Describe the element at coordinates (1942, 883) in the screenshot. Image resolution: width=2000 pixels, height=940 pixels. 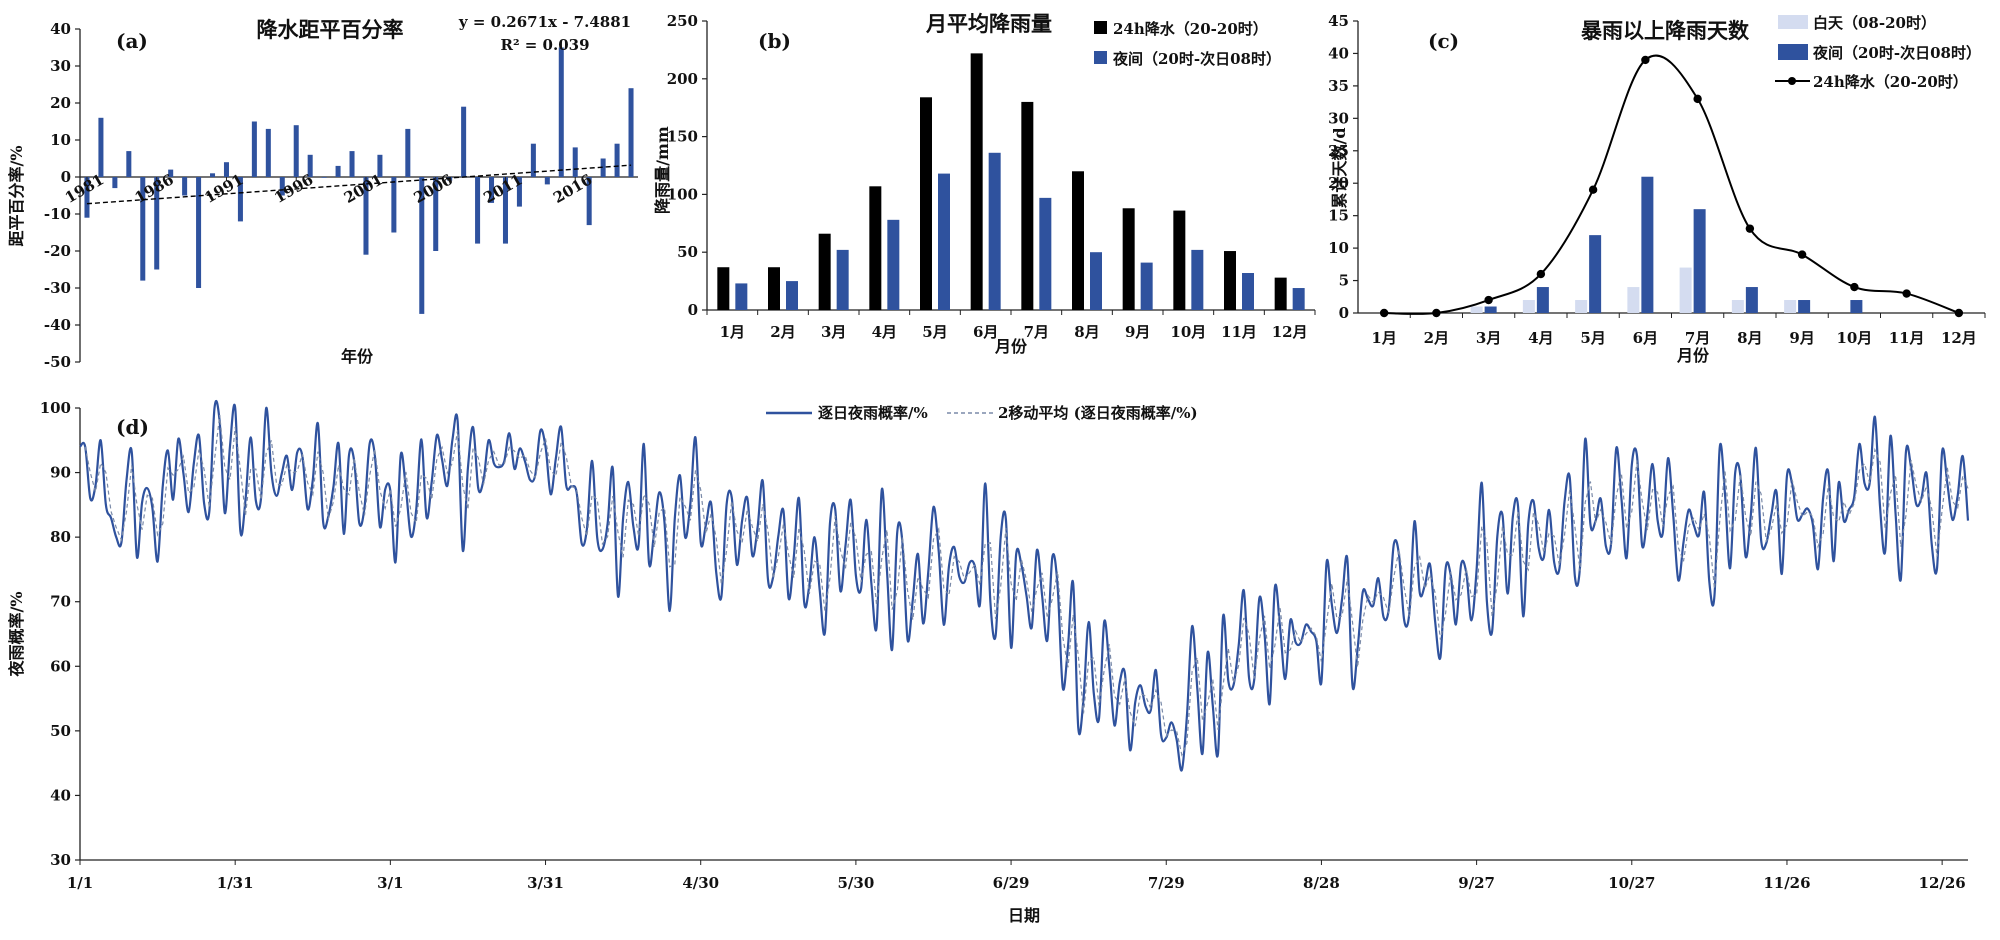
I see `x-tick-label: 12/26` at that location.